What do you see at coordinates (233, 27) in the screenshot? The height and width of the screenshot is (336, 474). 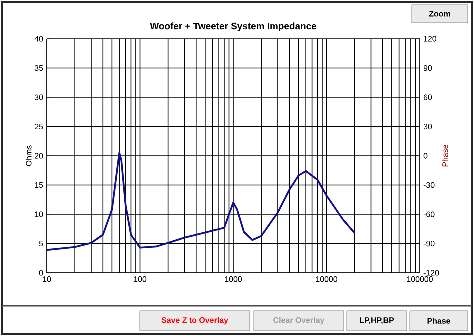 I see `chart-title: Woofer + Tweeter System Impedance` at bounding box center [233, 27].